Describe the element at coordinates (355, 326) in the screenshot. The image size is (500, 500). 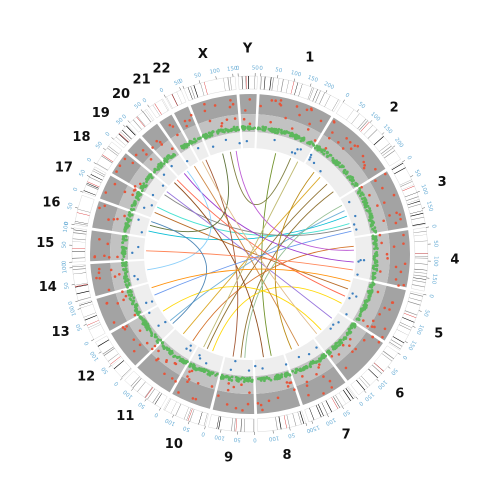
I see `point-green-chr6` at that location.